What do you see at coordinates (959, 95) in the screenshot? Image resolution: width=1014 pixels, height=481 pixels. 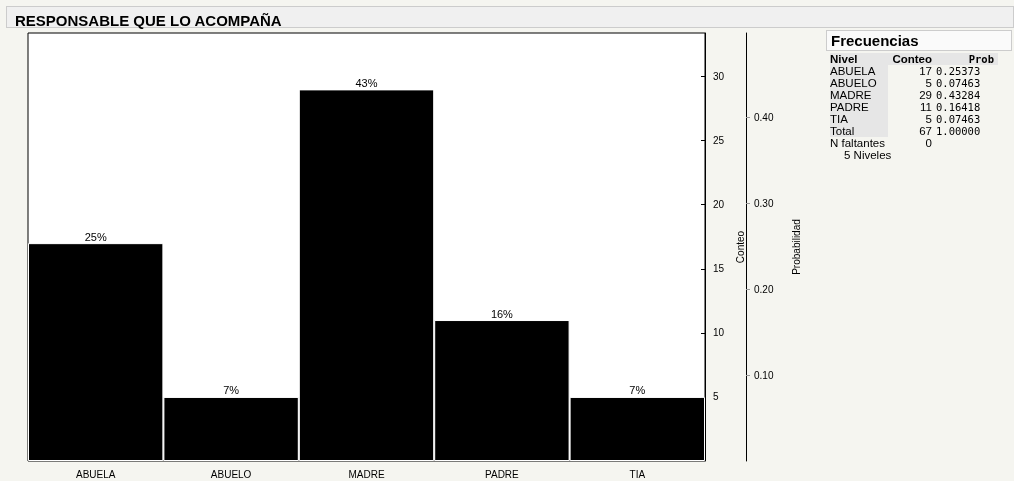 I see `text: 0.43284` at bounding box center [959, 95].